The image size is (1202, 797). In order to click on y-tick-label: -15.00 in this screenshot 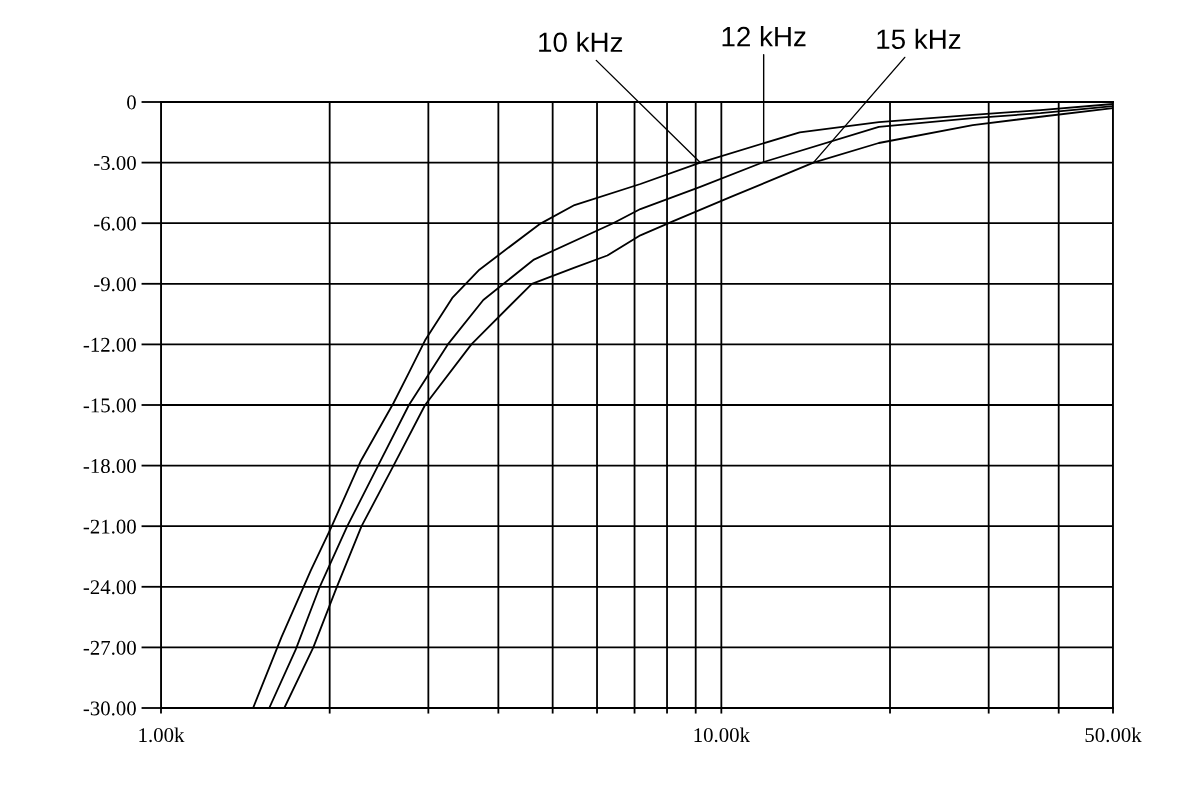, I will do `click(109, 405)`.